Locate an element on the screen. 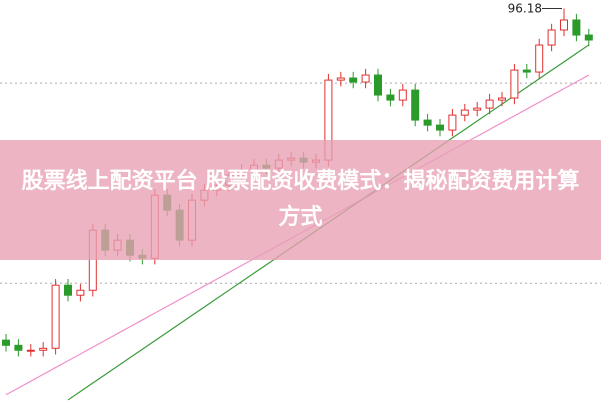 The height and width of the screenshot is (402, 601). high-label: 96.18 is located at coordinates (525, 8).